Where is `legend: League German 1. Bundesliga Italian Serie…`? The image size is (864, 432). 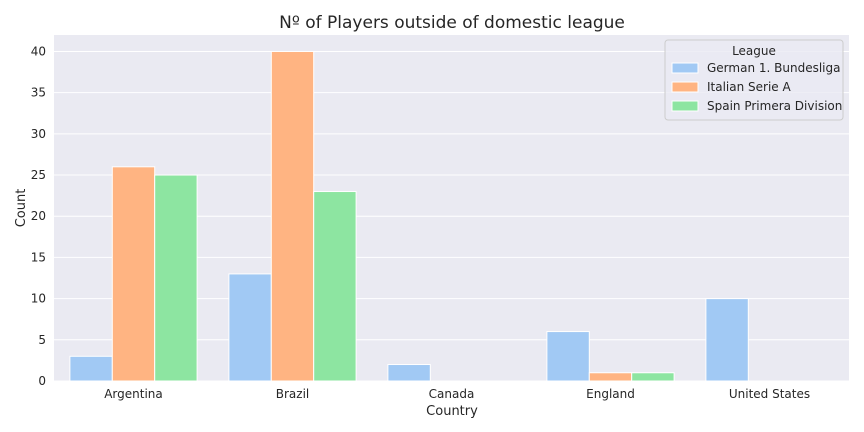
legend: League German 1. Bundesliga Italian Serie… is located at coordinates (754, 80).